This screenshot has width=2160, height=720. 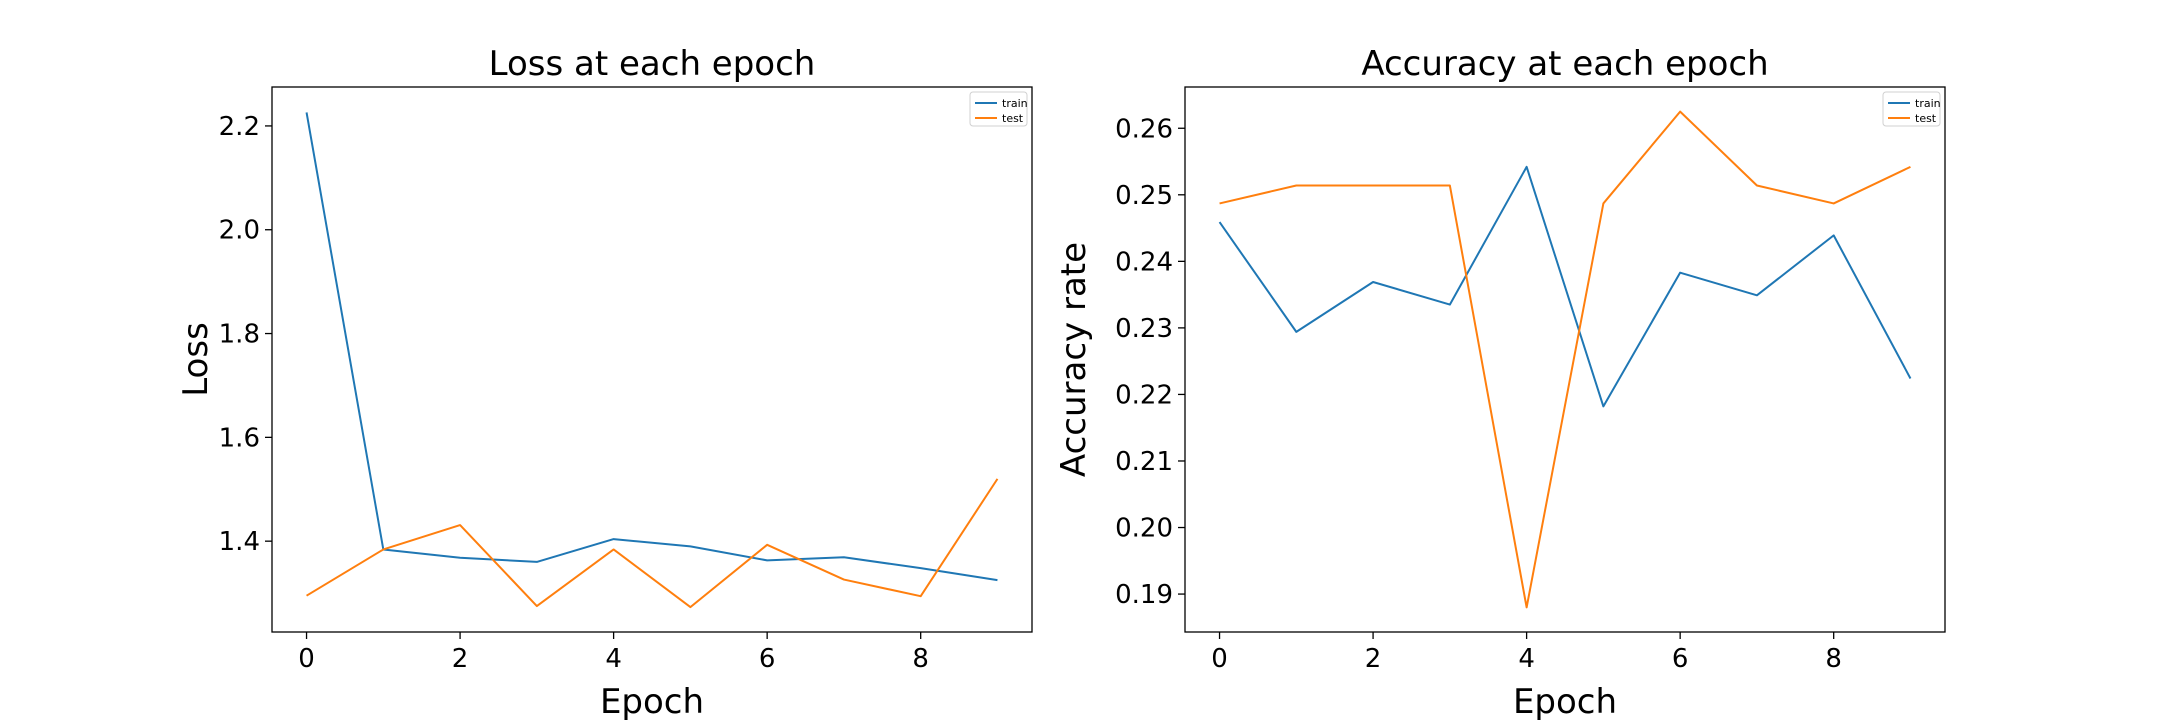 I want to click on accuracy-legend: train test, so click(x=1911, y=109).